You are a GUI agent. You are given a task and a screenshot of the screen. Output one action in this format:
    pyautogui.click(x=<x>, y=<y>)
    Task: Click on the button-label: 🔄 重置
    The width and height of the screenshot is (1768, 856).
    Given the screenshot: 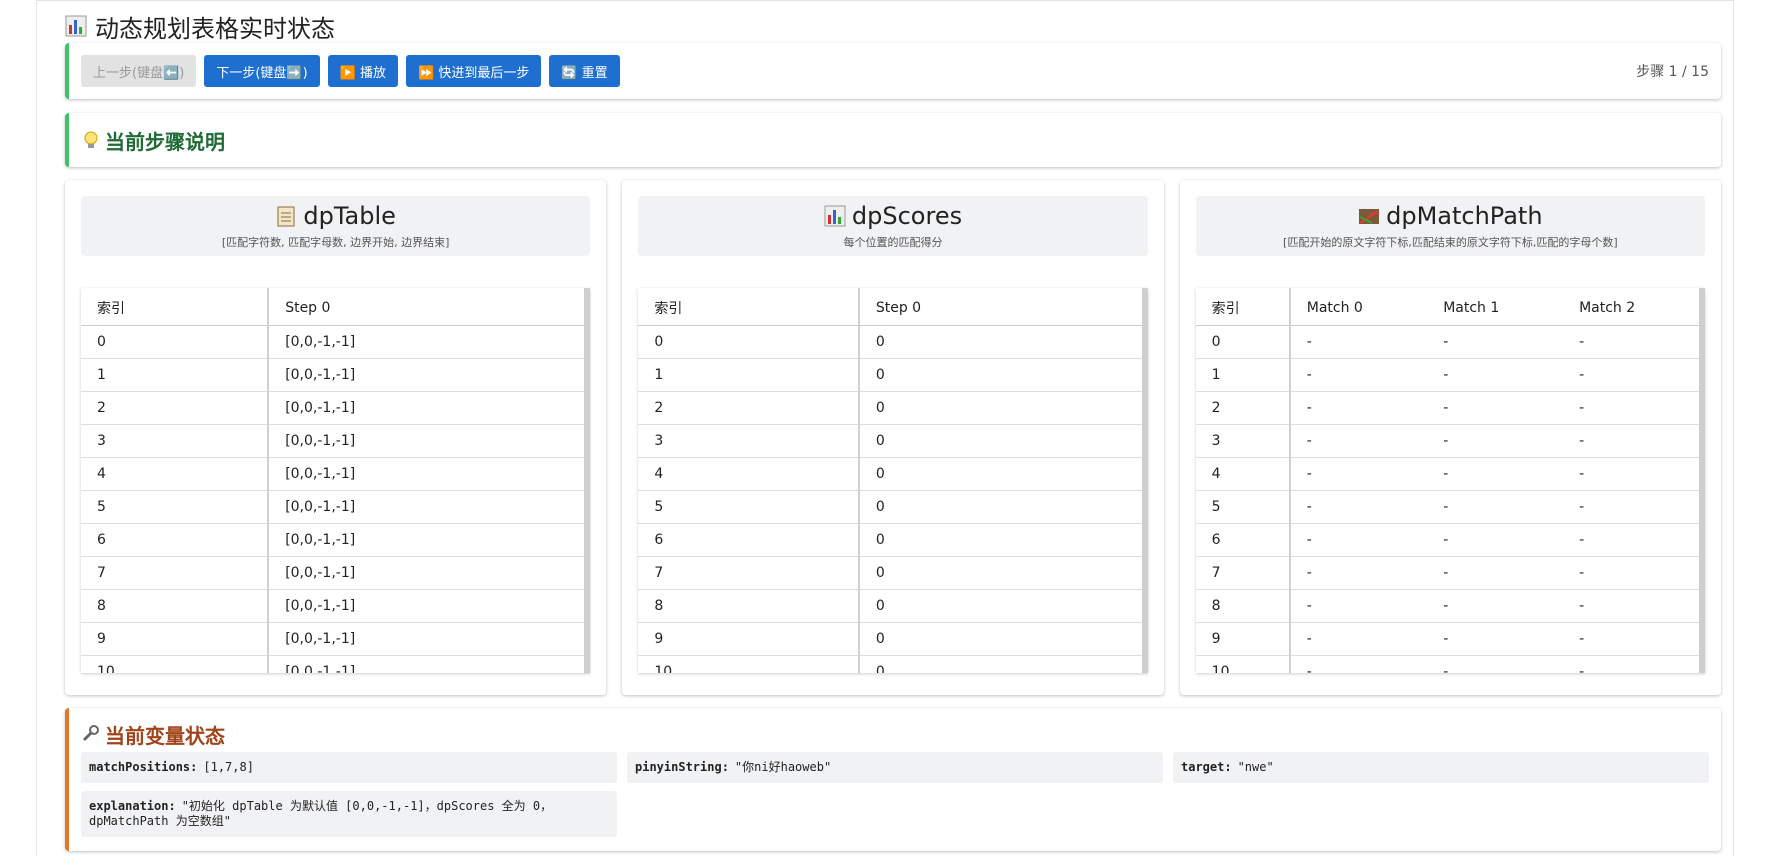 What is the action you would take?
    pyautogui.click(x=584, y=73)
    